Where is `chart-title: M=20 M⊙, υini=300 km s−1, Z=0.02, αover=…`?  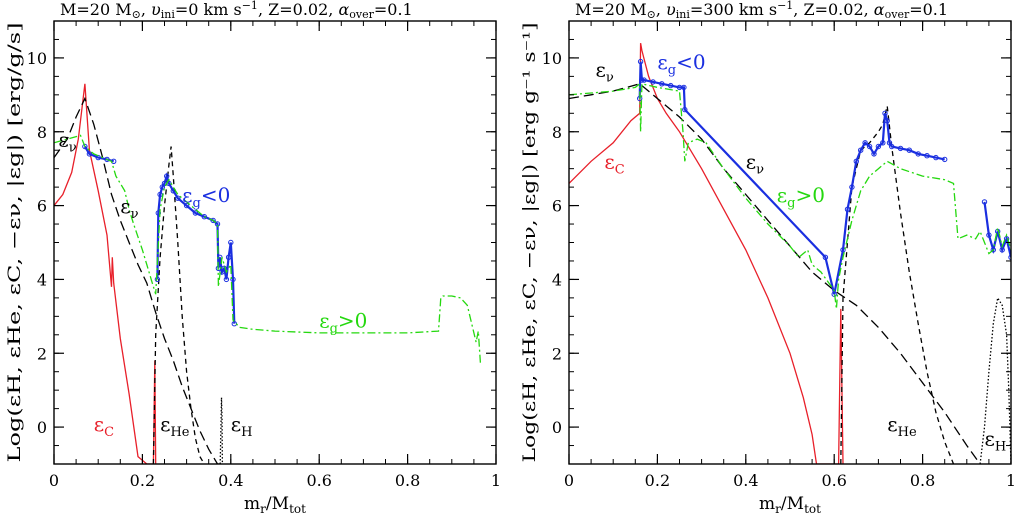
chart-title: M=20 M⊙, υini=300 km s−1, Z=0.02, αover=… is located at coordinates (761, 10).